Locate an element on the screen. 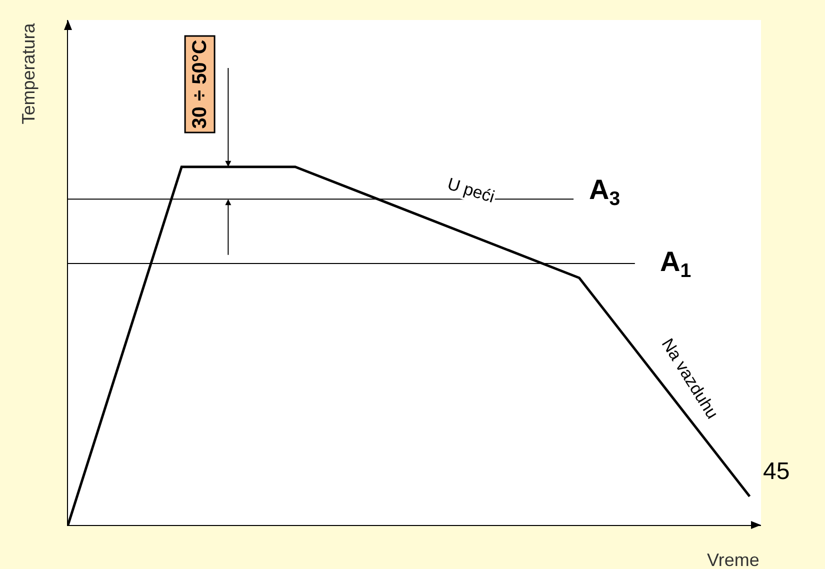  text: 45 is located at coordinates (776, 471).